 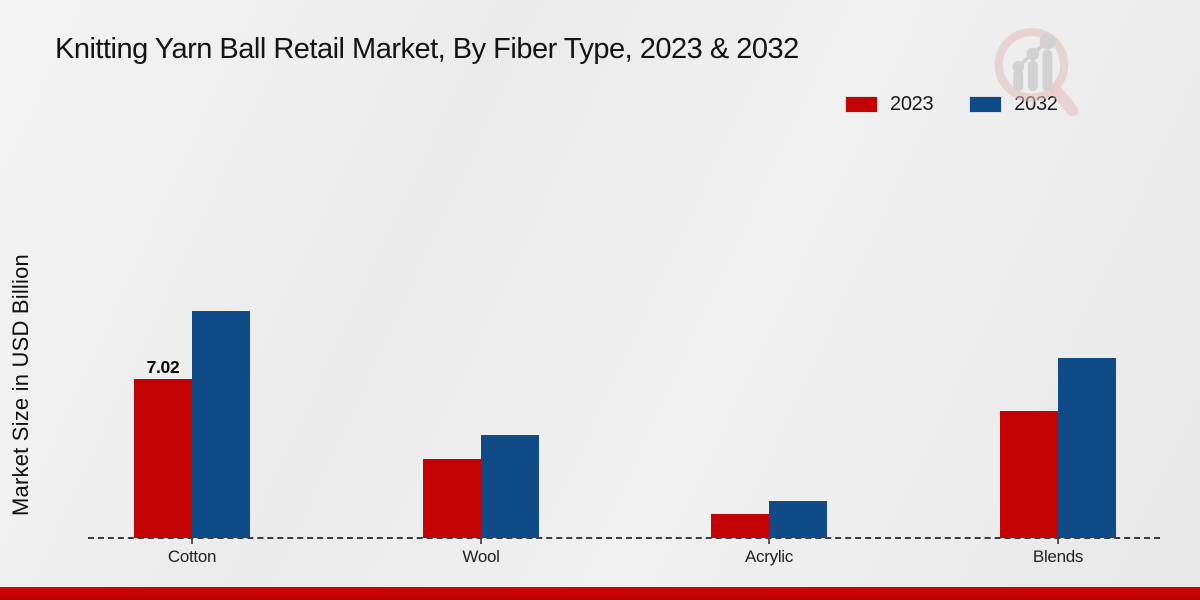 What do you see at coordinates (192, 556) in the screenshot?
I see `category-label-cotton: Cotton` at bounding box center [192, 556].